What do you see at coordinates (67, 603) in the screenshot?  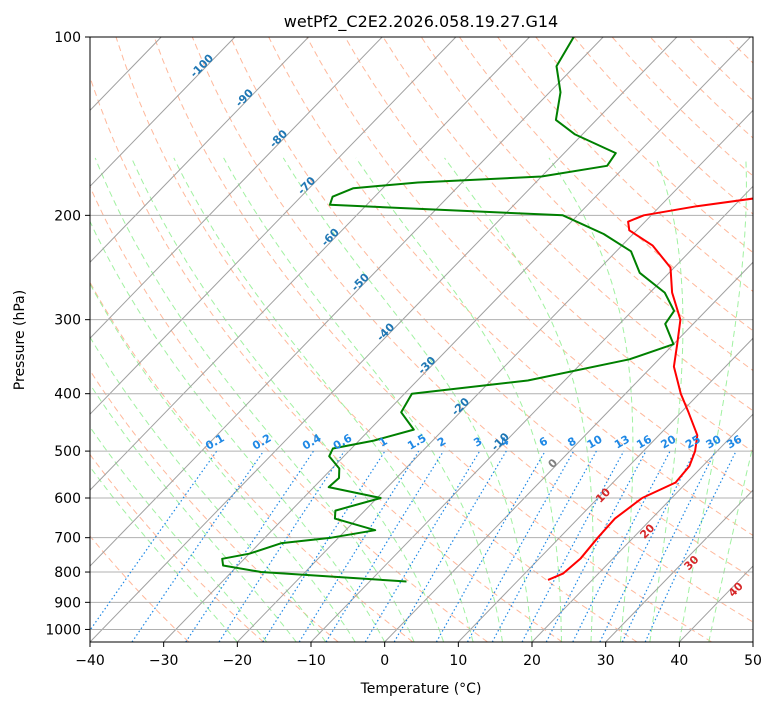 I see `y-tick-label: 900` at bounding box center [67, 603].